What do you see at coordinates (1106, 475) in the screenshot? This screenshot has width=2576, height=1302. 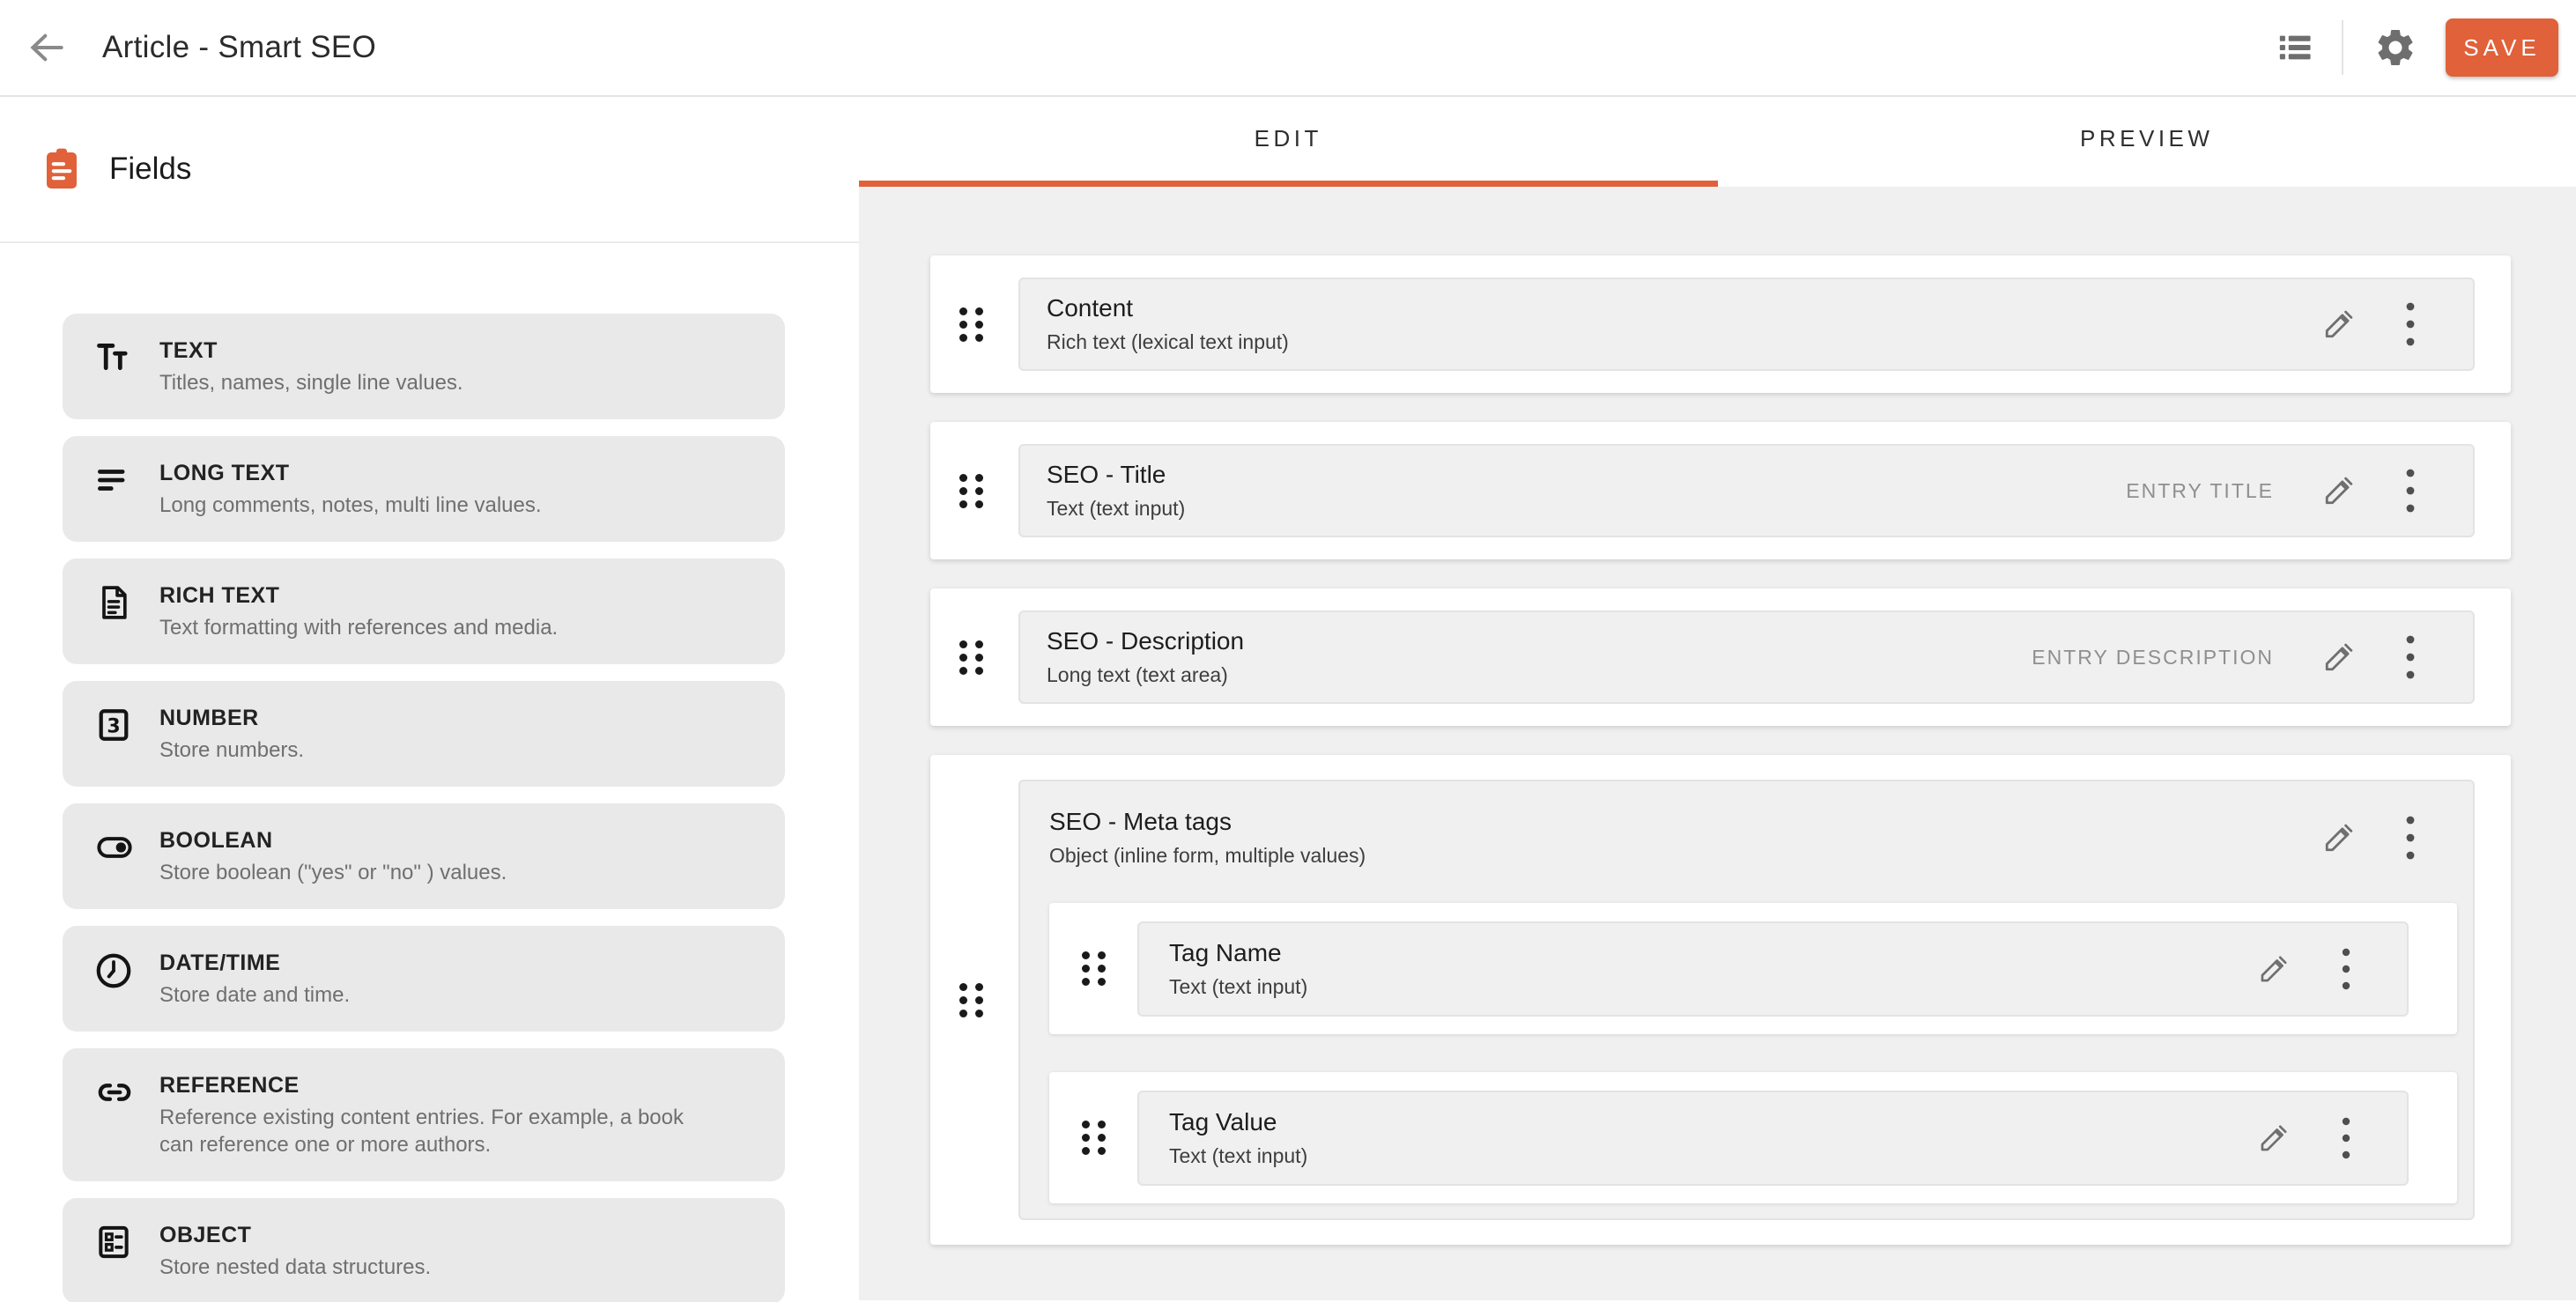 I see `field-card-title: SEO - Title` at bounding box center [1106, 475].